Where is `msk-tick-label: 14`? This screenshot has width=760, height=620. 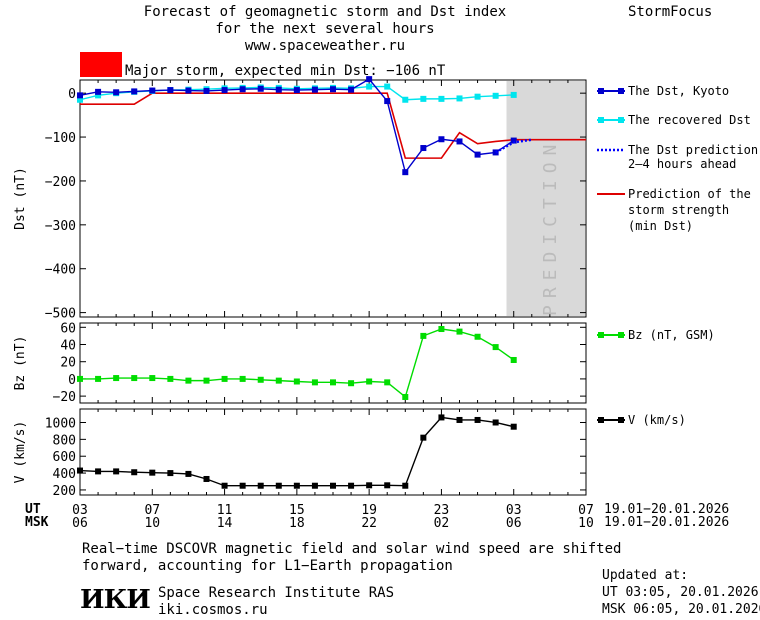
msk-tick-label: 14 is located at coordinates (225, 523).